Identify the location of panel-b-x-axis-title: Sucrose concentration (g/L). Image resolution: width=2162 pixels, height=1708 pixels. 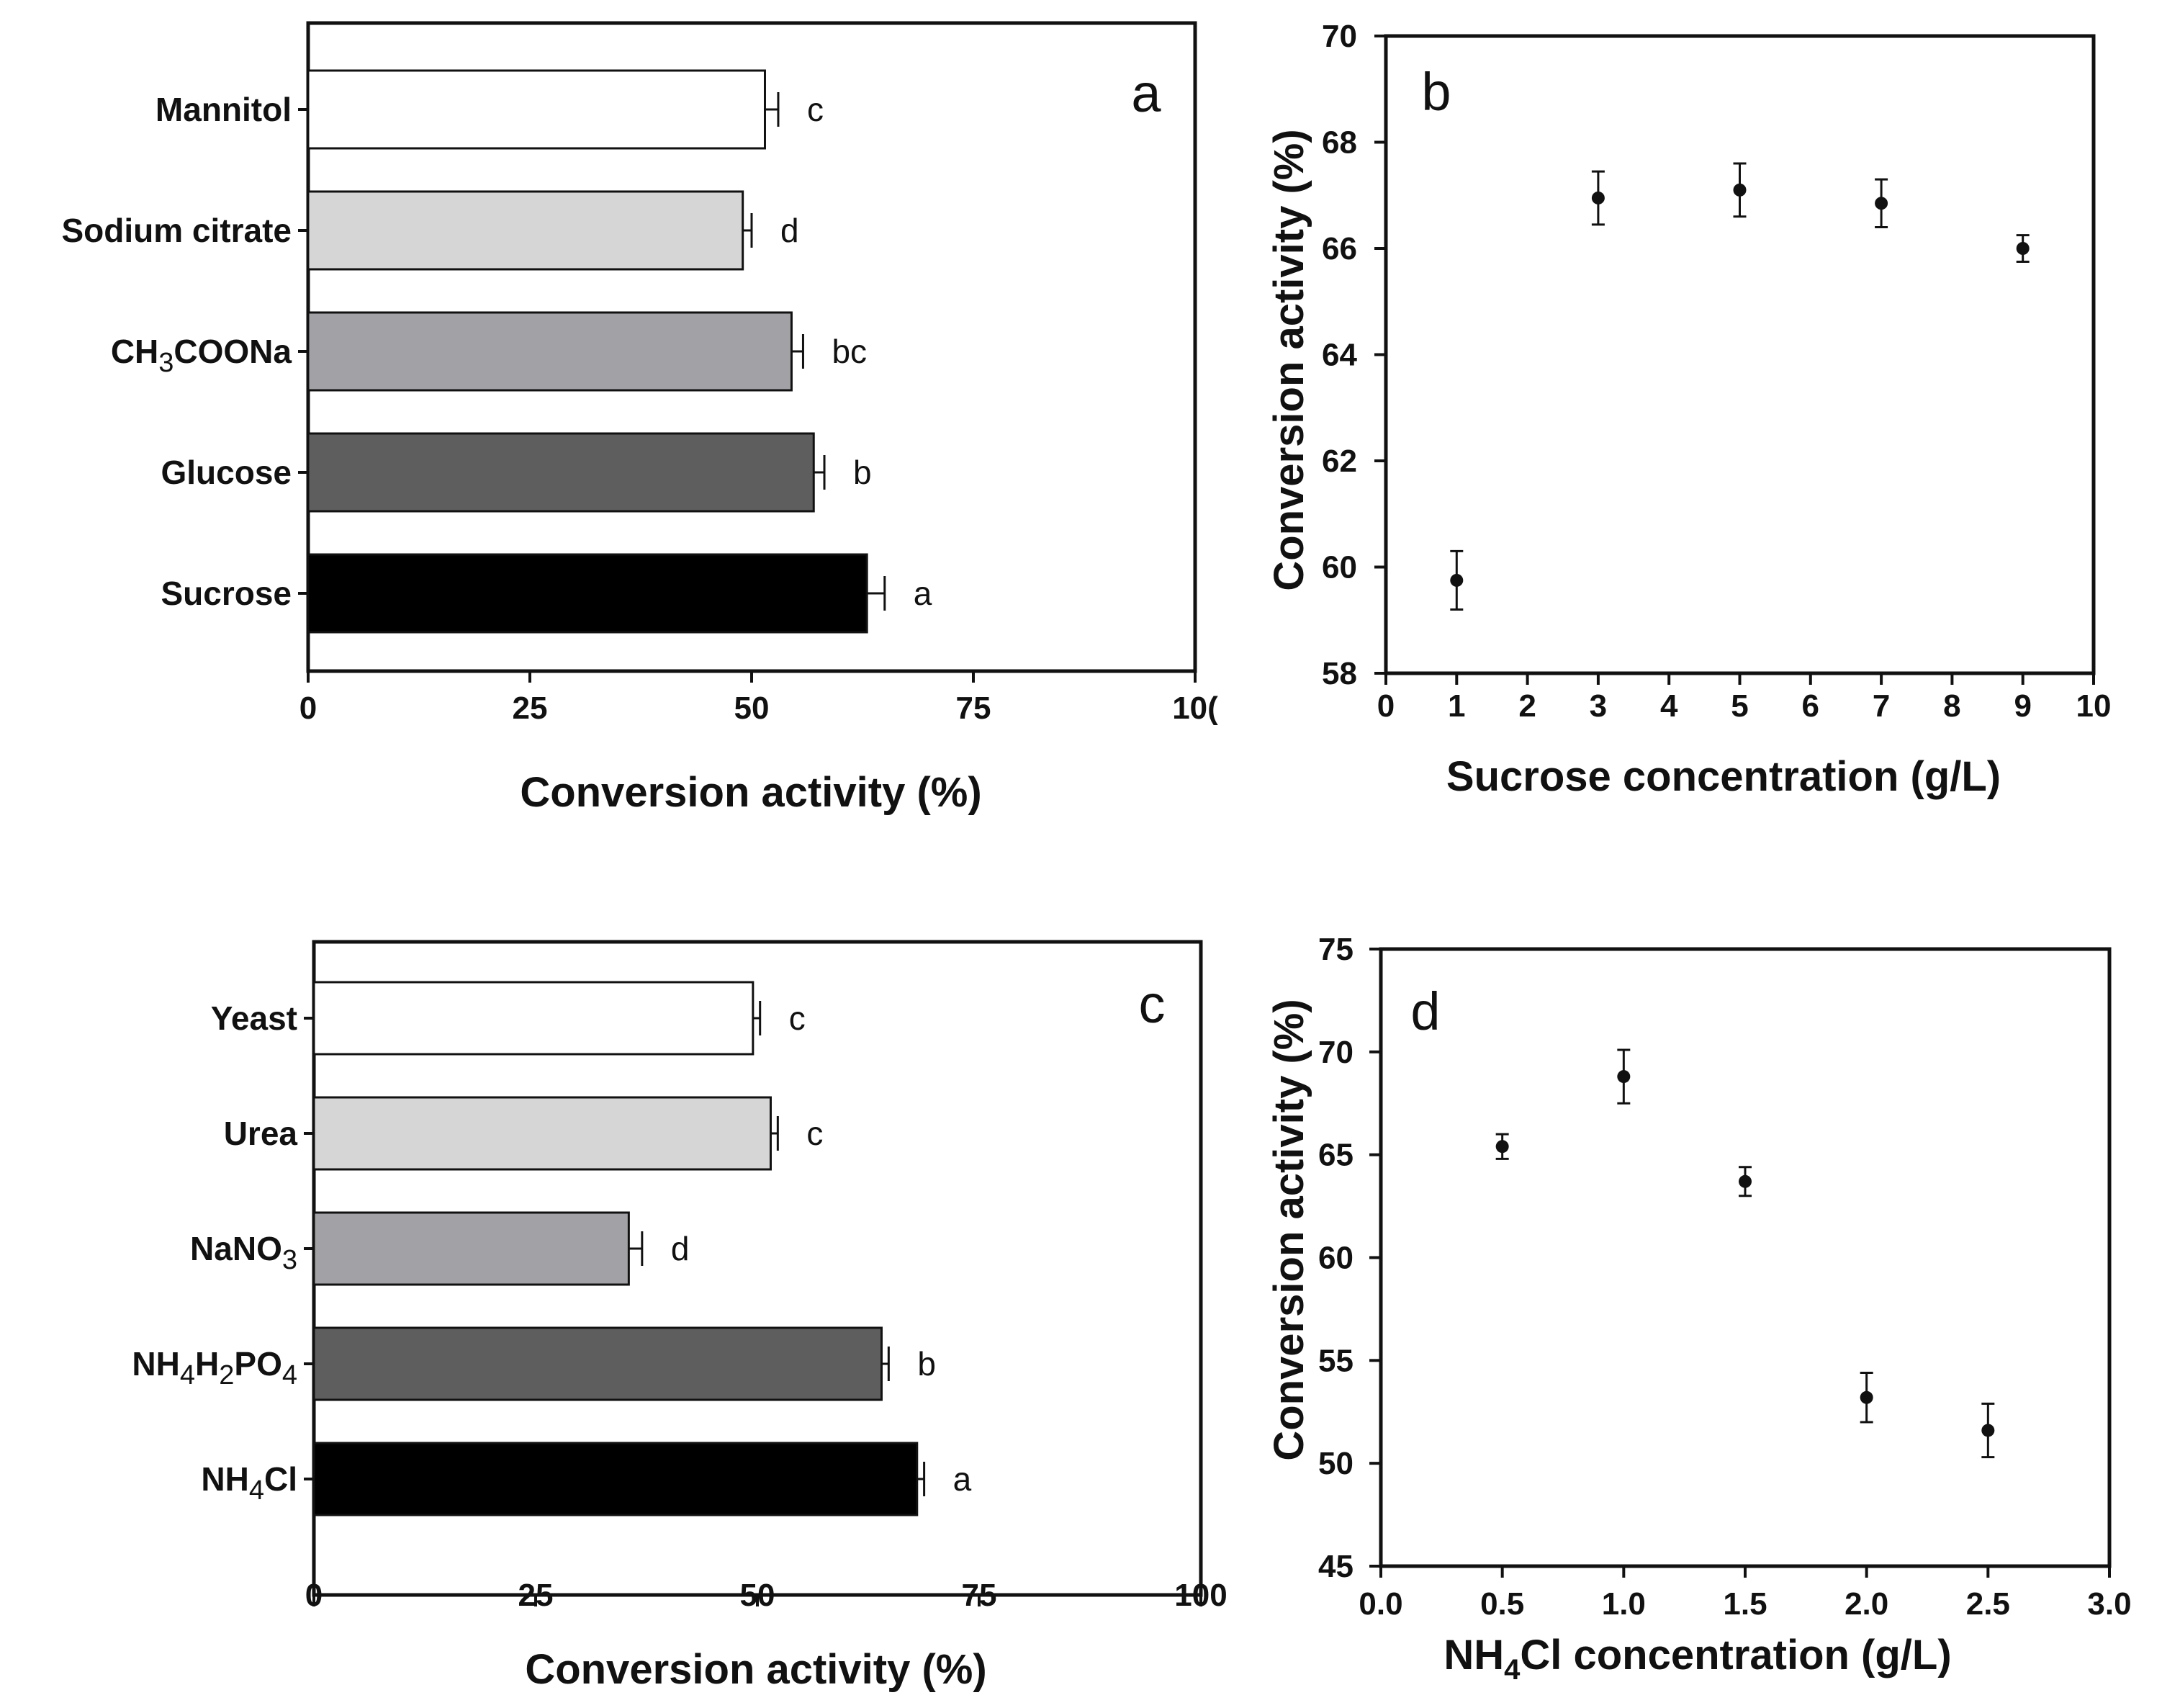
(1724, 776).